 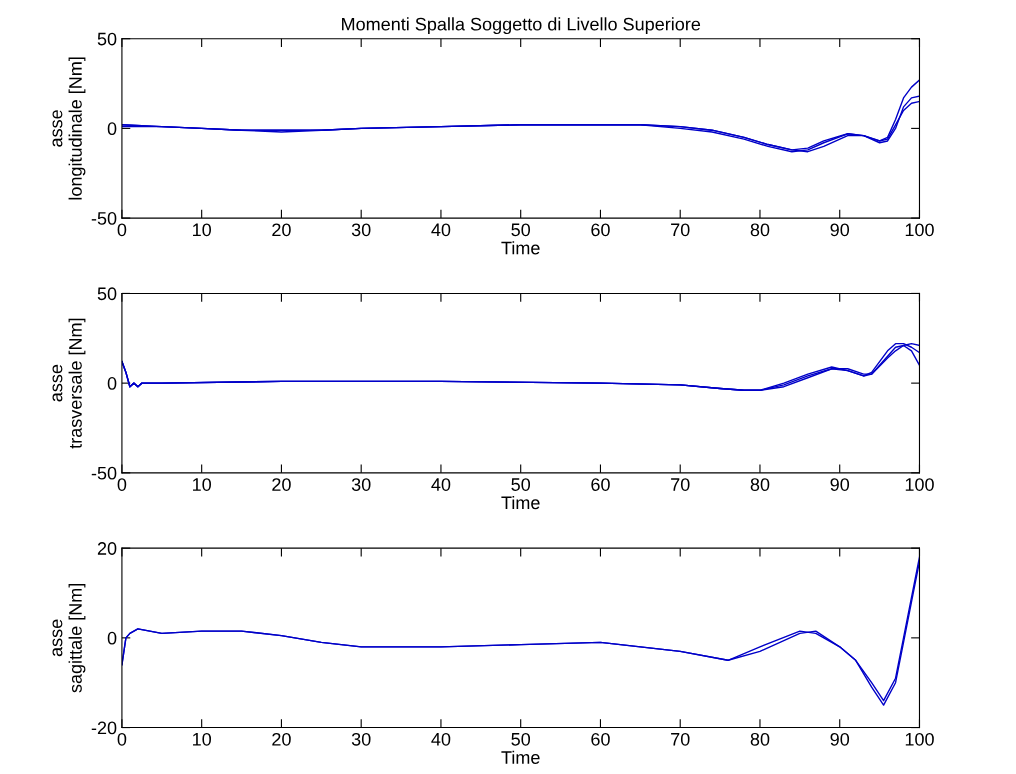 What do you see at coordinates (69, 128) in the screenshot?
I see `y-axis-title: asse longitudinale [Nm]` at bounding box center [69, 128].